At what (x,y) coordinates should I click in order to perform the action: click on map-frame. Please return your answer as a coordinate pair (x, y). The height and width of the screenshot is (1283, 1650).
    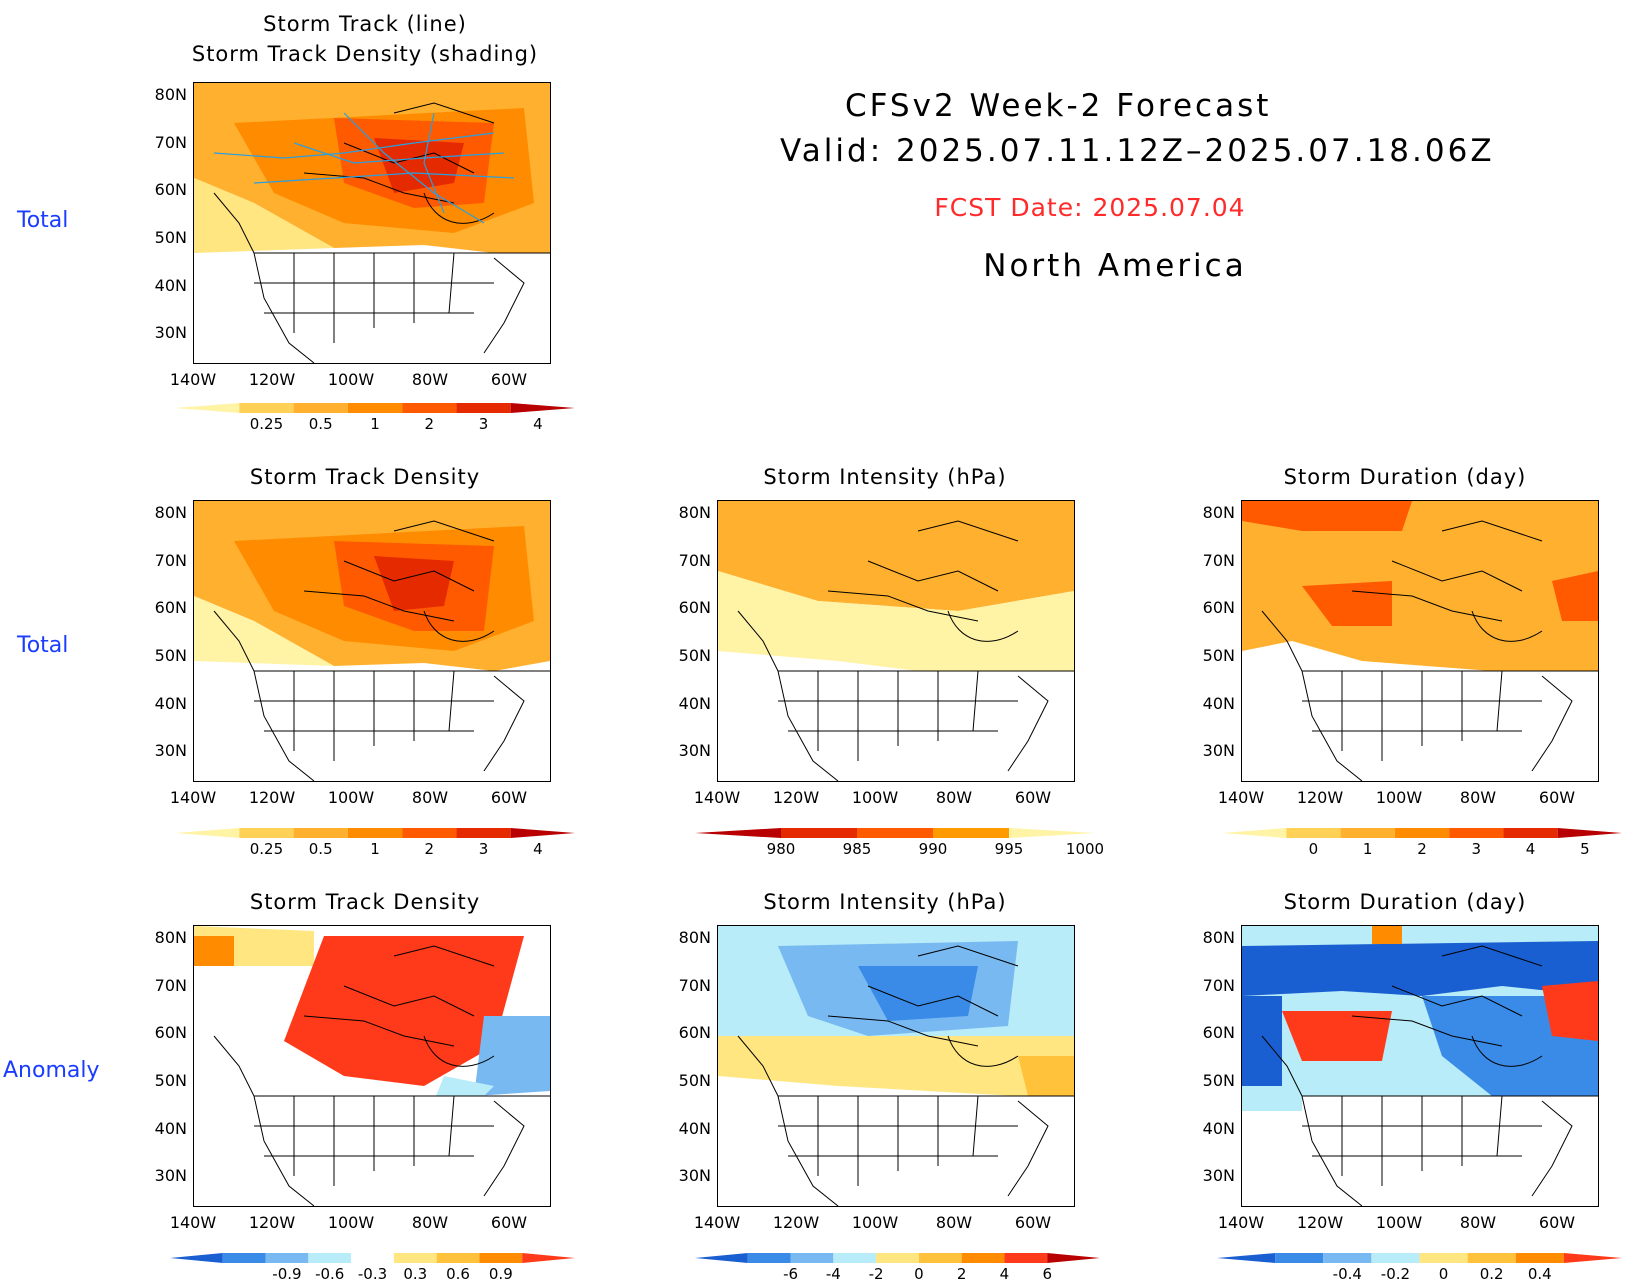
    Looking at the image, I should click on (896, 641).